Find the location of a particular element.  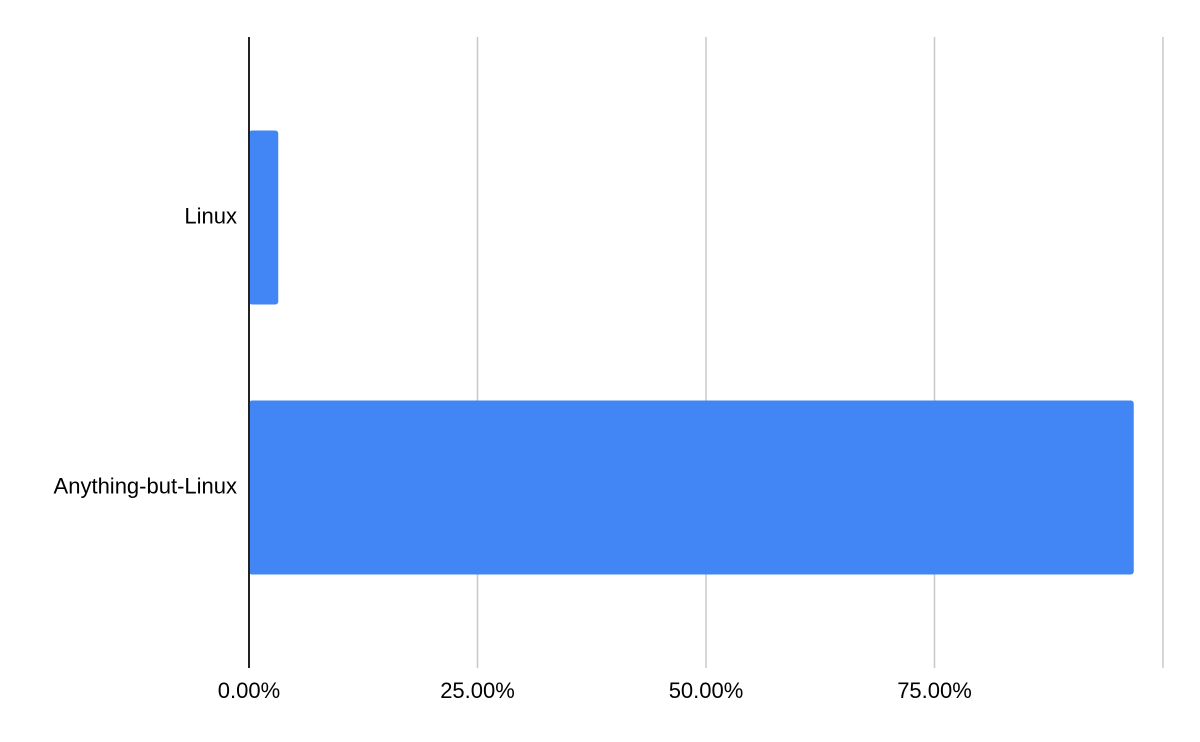

bar is located at coordinates (264, 217).